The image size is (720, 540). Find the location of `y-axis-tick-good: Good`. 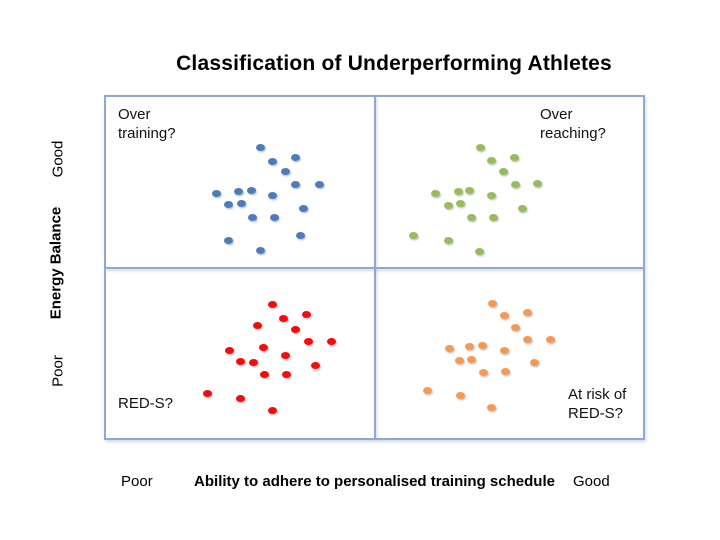

y-axis-tick-good: Good is located at coordinates (58, 159).